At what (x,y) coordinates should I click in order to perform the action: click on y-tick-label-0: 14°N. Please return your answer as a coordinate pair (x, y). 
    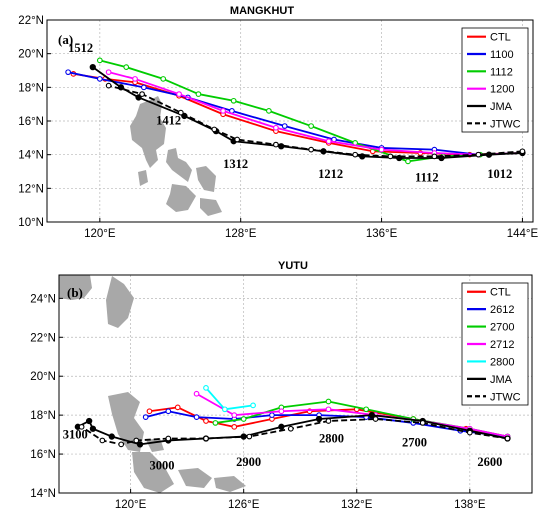
    Looking at the image, I should click on (43, 494).